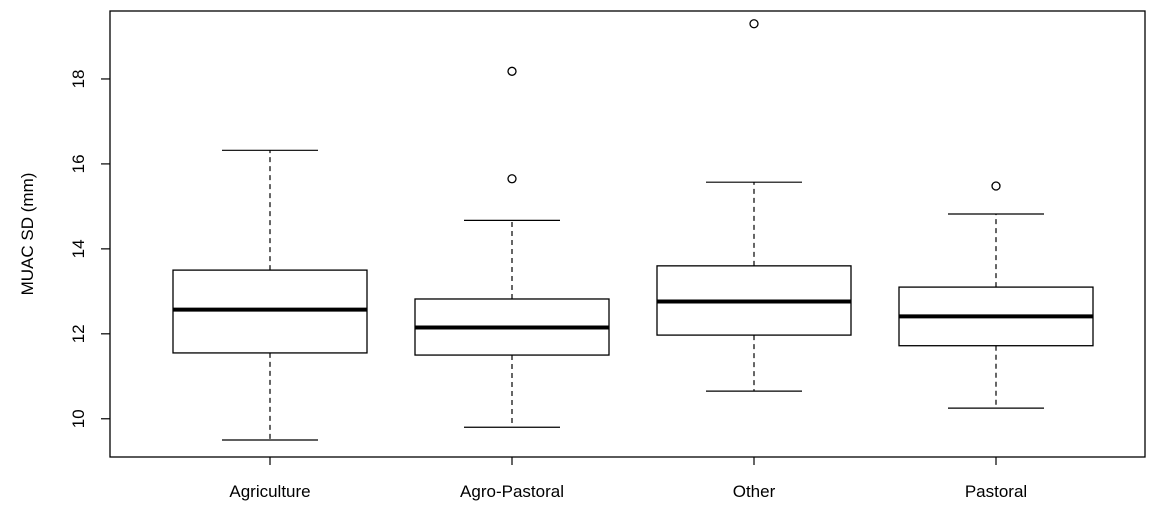  I want to click on x-tick-label: Pastoral, so click(996, 491).